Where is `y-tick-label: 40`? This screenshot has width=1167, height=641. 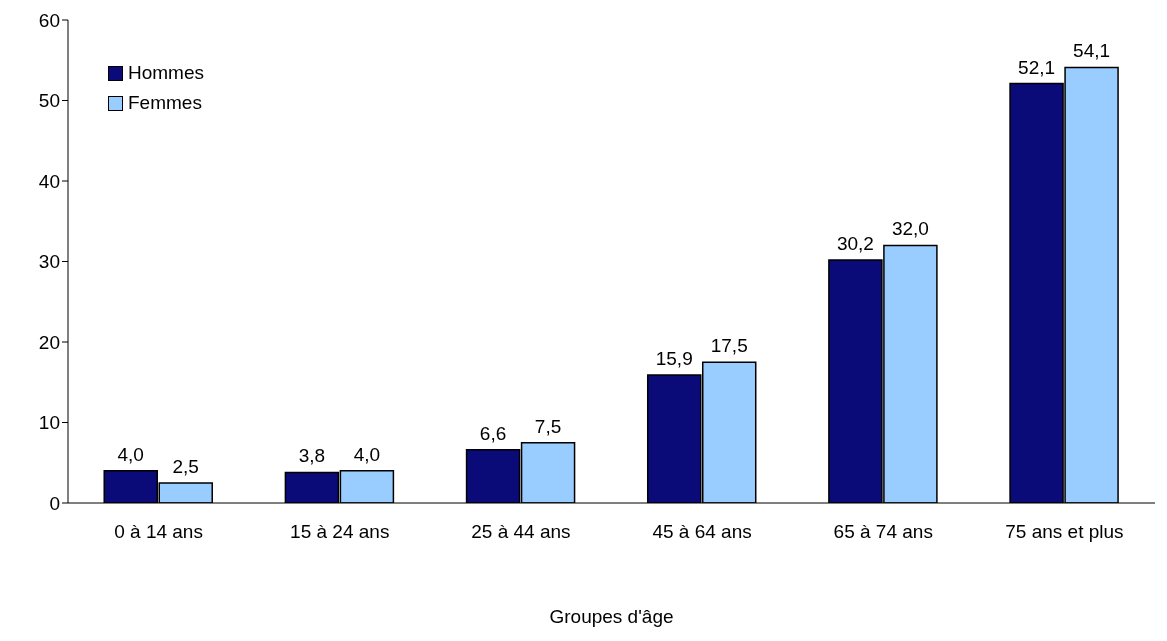 y-tick-label: 40 is located at coordinates (49, 181).